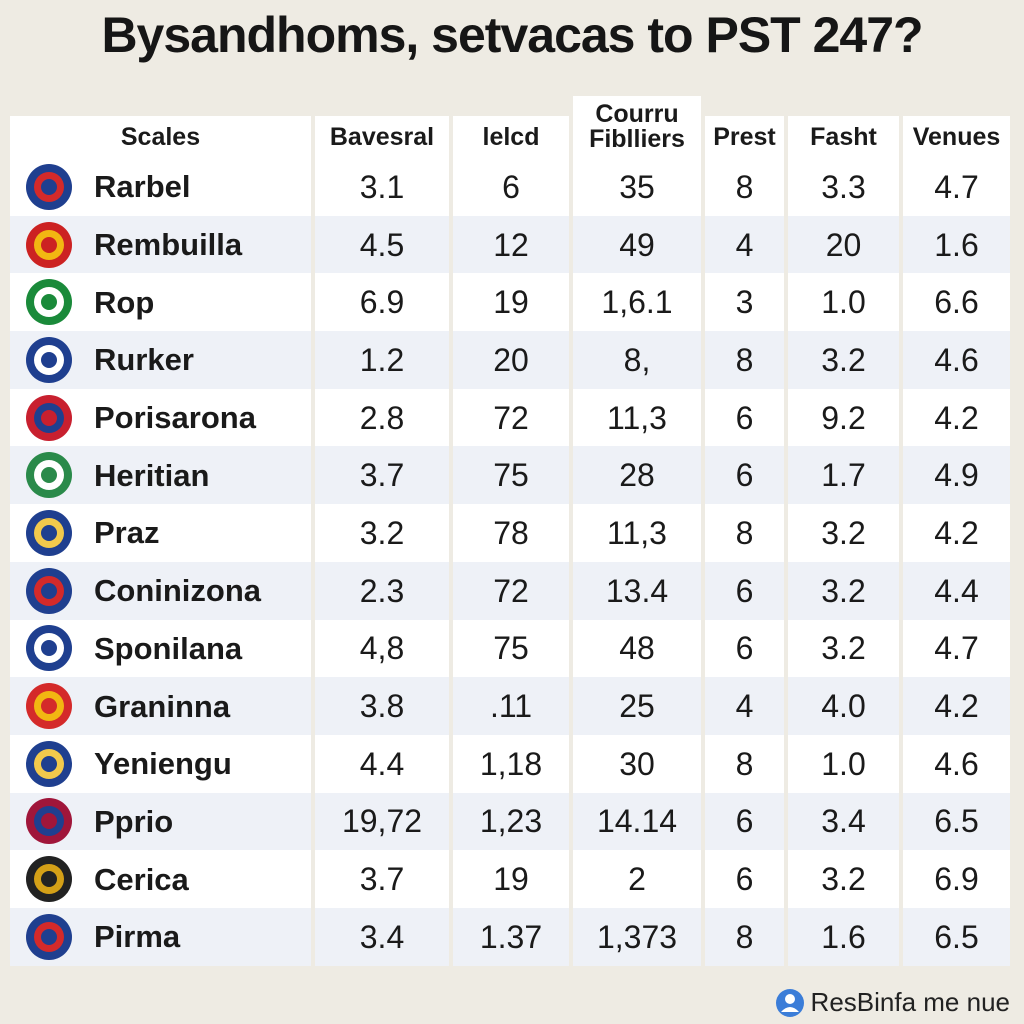  What do you see at coordinates (511, 137) in the screenshot?
I see `header-cell: lelcd` at bounding box center [511, 137].